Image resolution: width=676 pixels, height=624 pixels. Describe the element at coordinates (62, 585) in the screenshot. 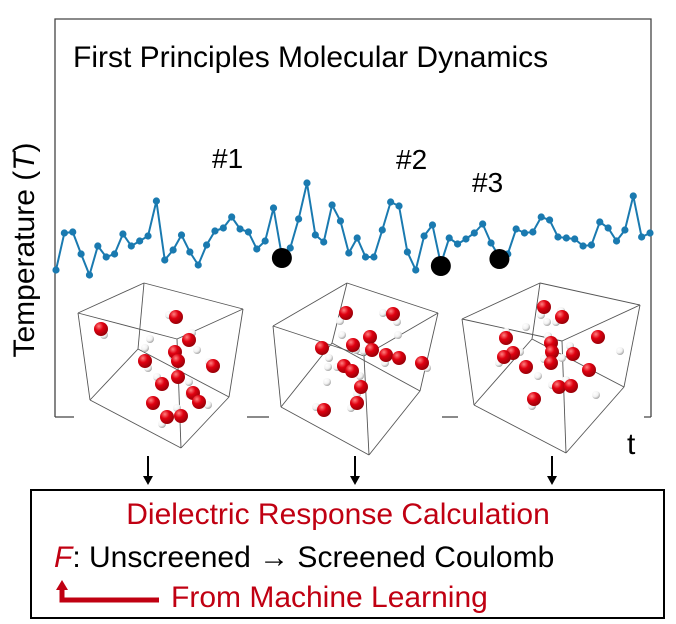

I see `ml-feedback-arrowhead` at that location.